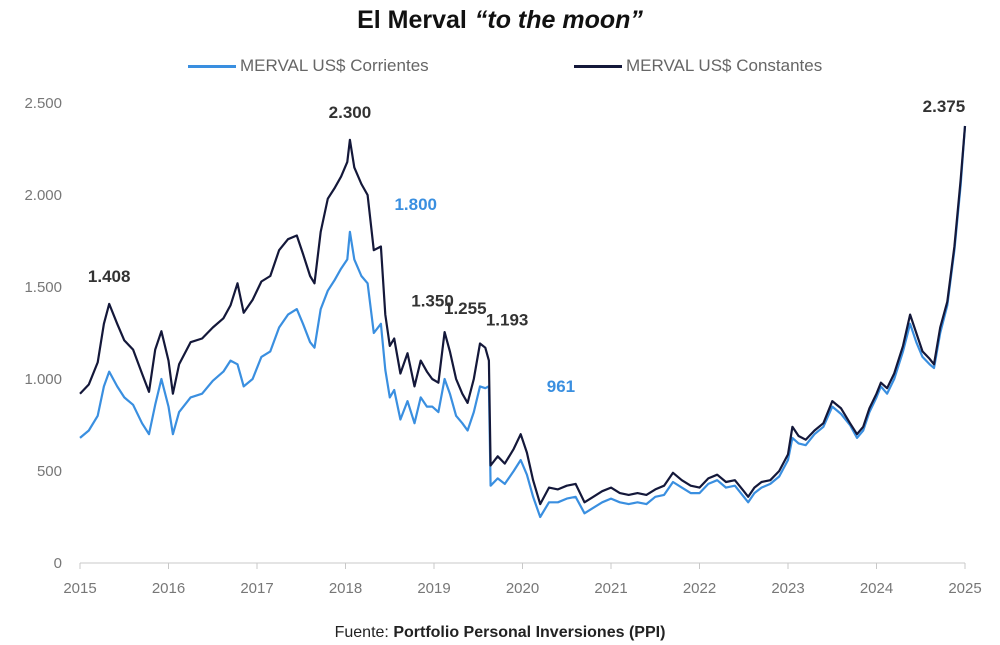 The image size is (1000, 645). What do you see at coordinates (432, 301) in the screenshot?
I see `data-label: 1.350` at bounding box center [432, 301].